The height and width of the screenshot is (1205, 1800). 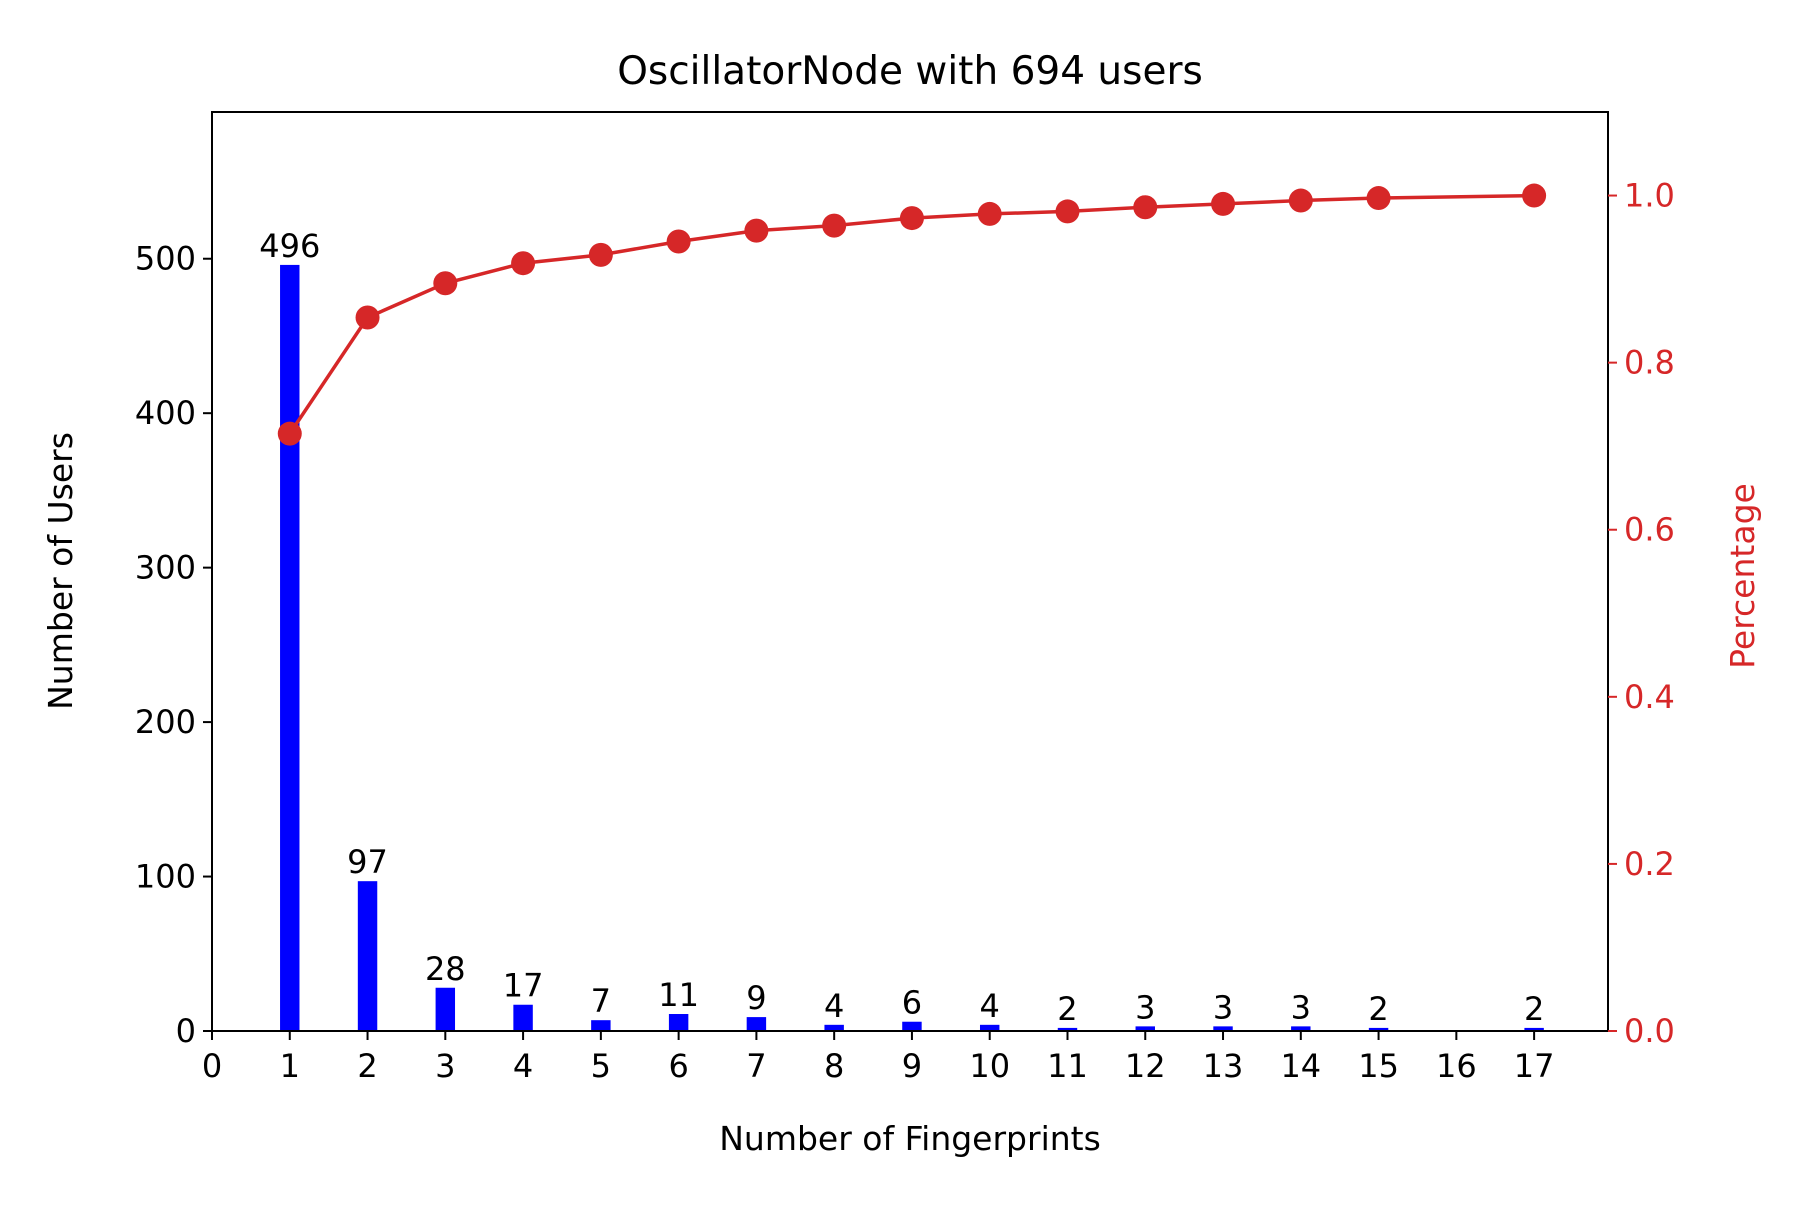 What do you see at coordinates (756, 998) in the screenshot?
I see `bar-value-label: 9` at bounding box center [756, 998].